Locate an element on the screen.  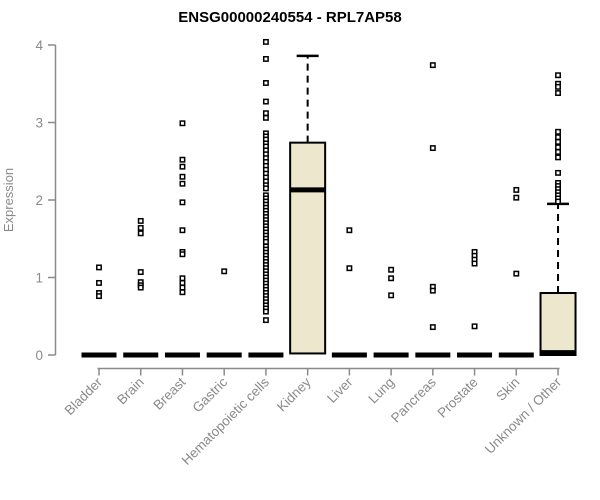
y-tick-label: 4 is located at coordinates (39, 45).